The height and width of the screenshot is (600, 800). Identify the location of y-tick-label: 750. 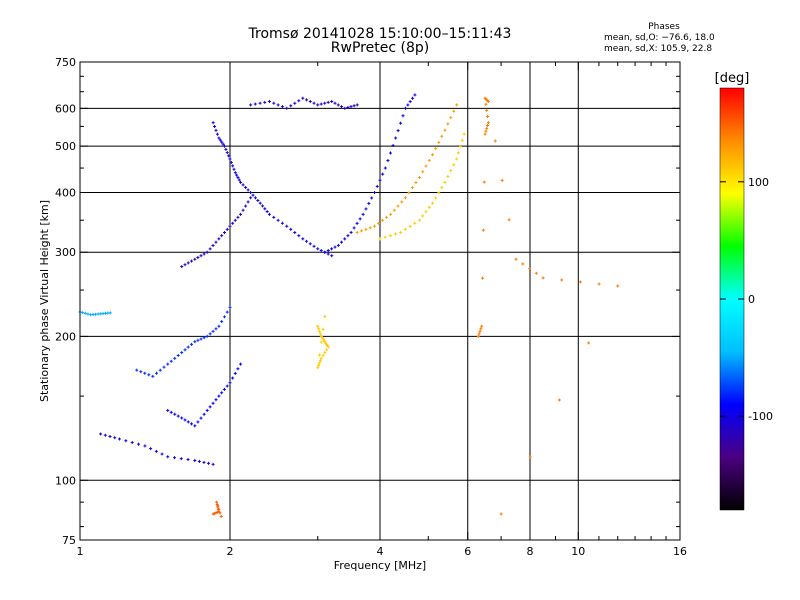
(65, 62).